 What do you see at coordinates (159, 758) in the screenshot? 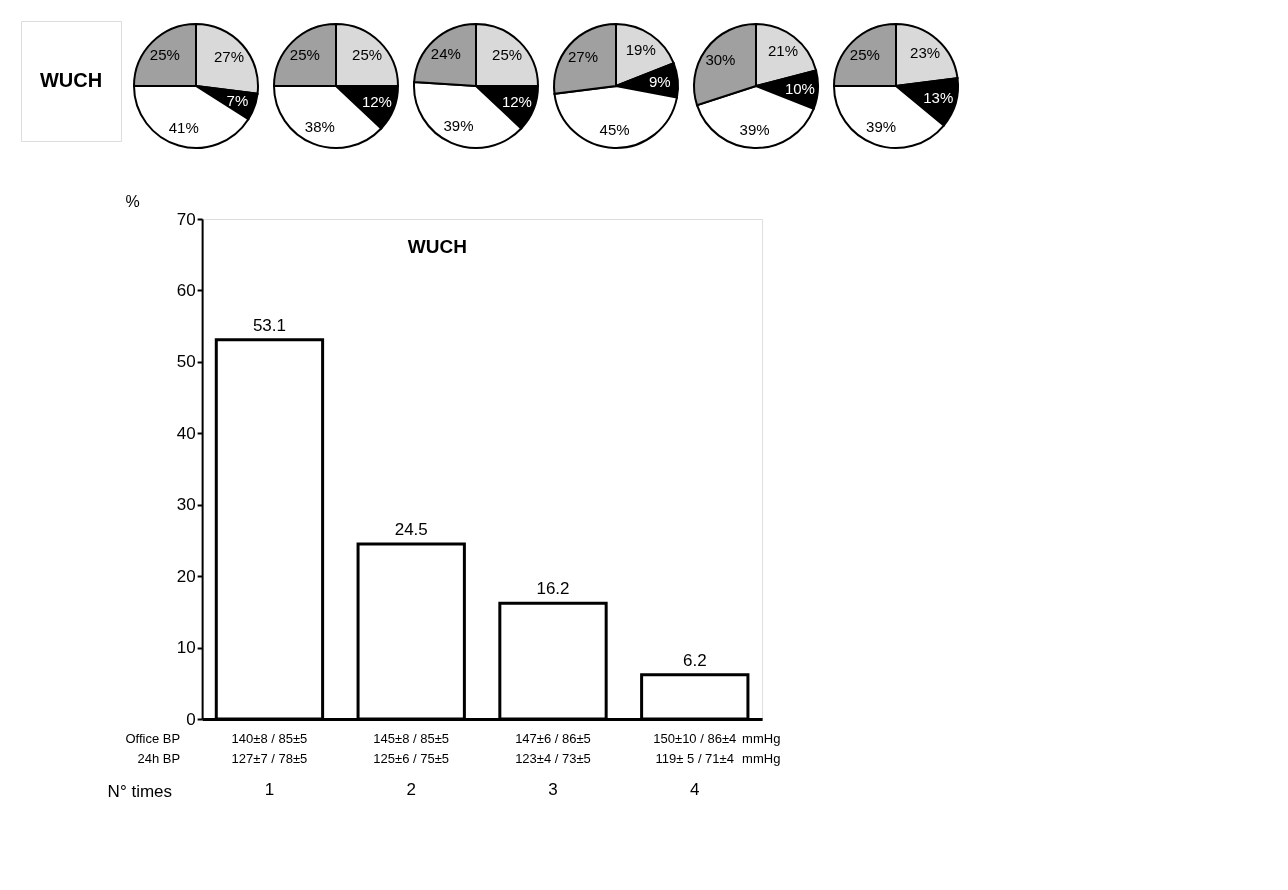
I see `text: 24h BP` at bounding box center [159, 758].